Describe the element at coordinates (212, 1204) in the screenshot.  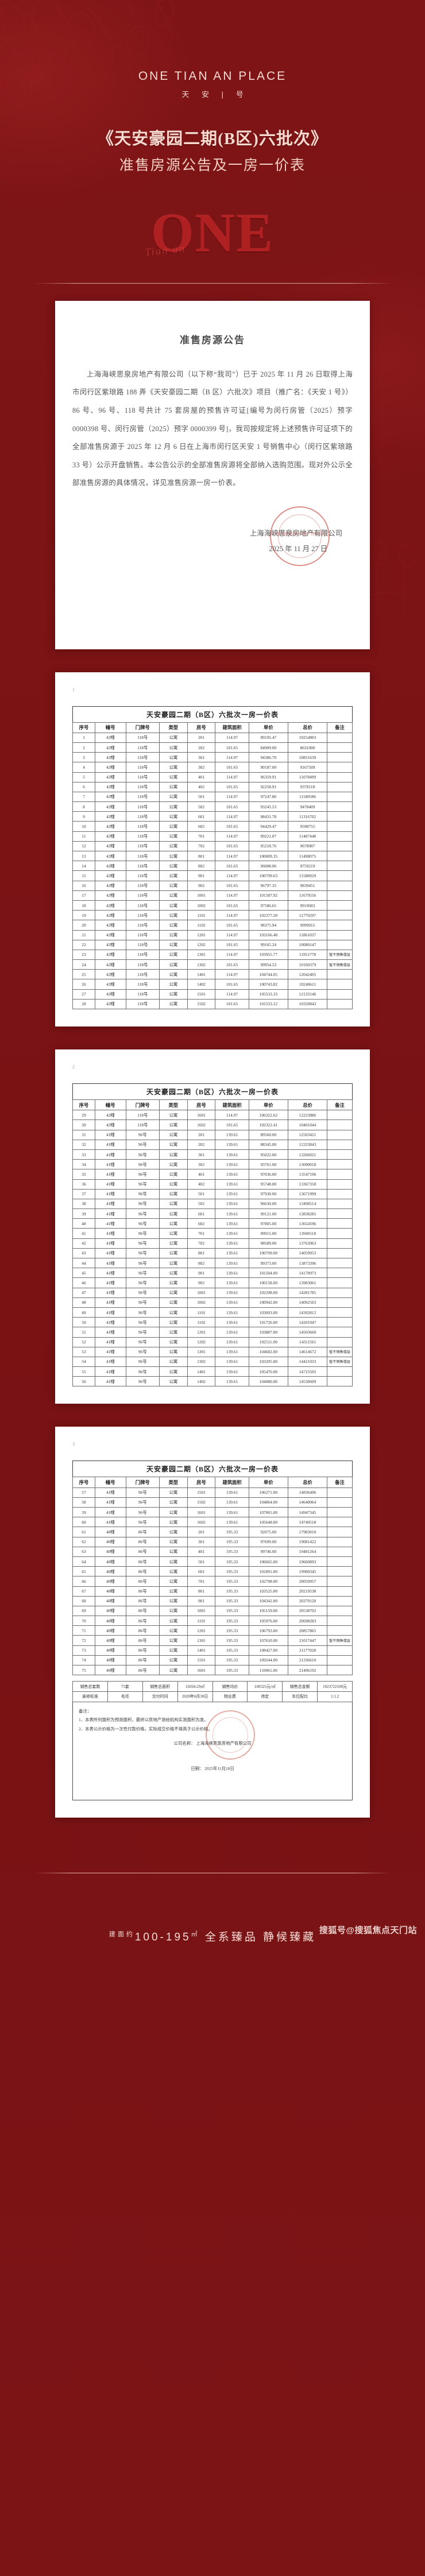
I see `table-row: 38 41幢 96号 公寓 502 139.61 96630.00 13490514` at that location.